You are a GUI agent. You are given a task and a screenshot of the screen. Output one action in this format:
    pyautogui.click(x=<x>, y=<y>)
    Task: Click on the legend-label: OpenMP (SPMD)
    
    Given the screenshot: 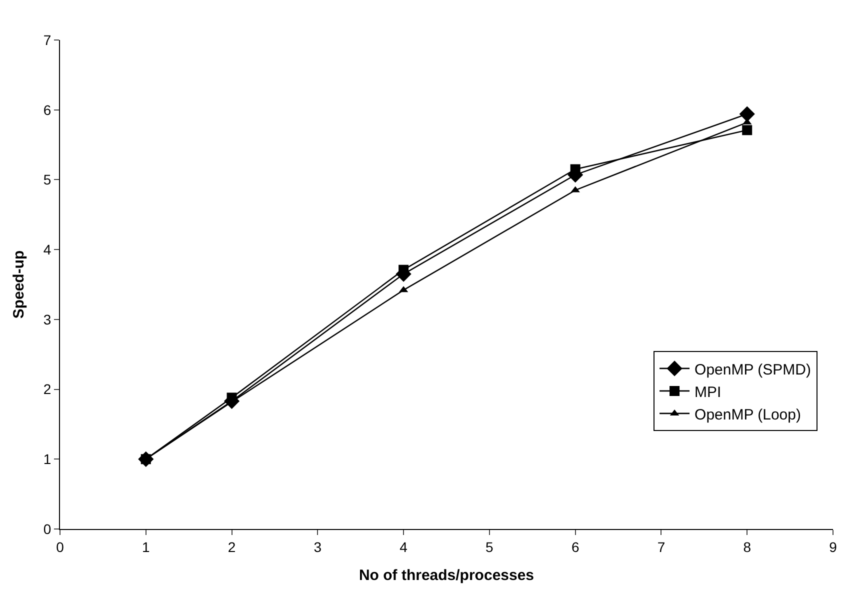 What is the action you would take?
    pyautogui.click(x=752, y=369)
    